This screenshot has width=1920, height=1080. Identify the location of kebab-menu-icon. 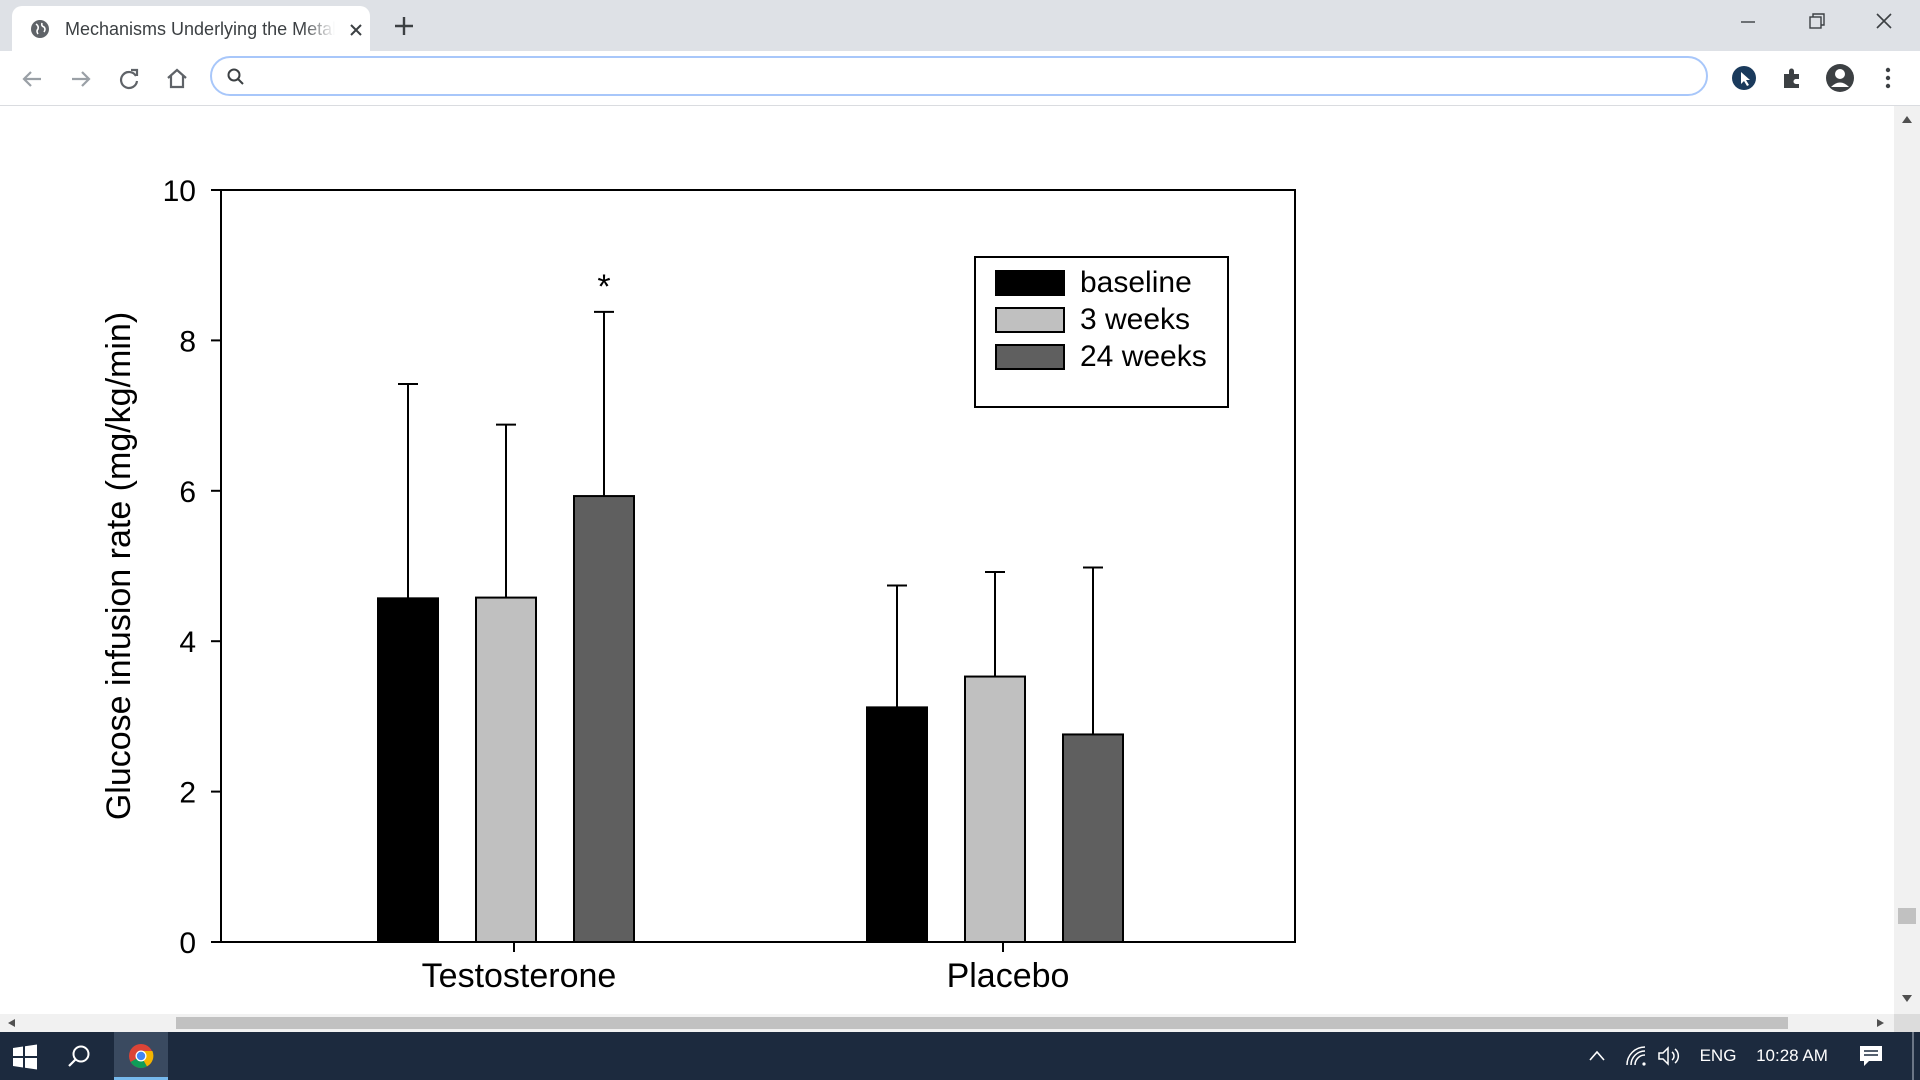
(1888, 78).